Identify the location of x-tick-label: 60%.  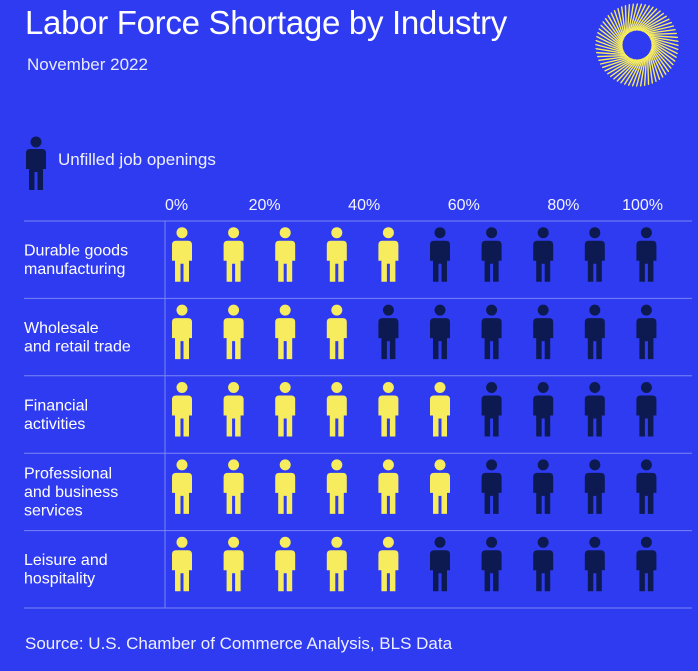
(464, 205).